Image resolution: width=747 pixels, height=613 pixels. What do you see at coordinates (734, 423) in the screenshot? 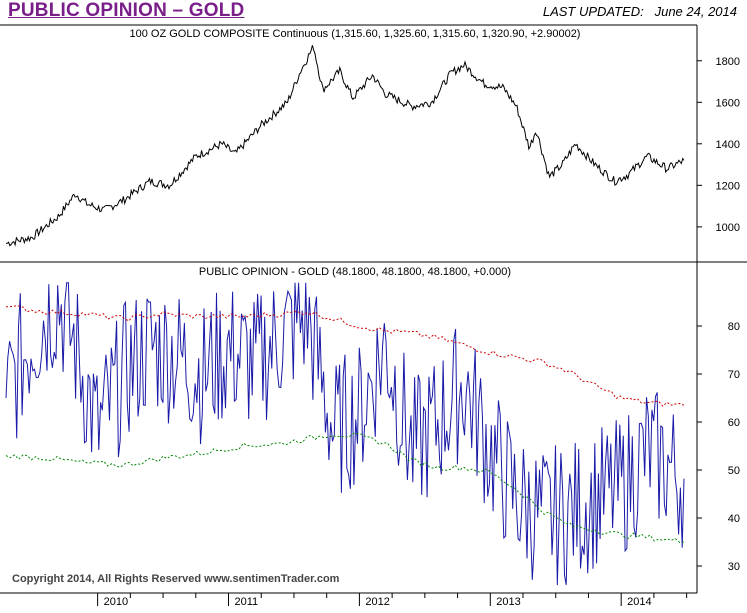
I see `y-tick-label: 60` at bounding box center [734, 423].